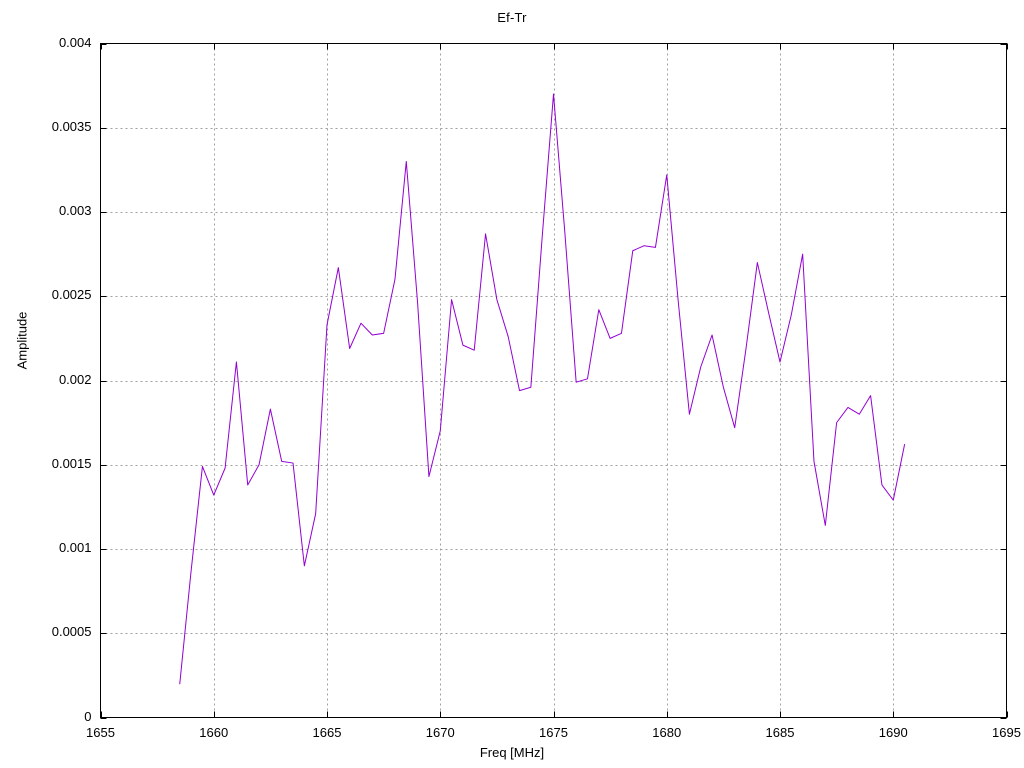  I want to click on chart-title: Ef-Tr, so click(512, 17).